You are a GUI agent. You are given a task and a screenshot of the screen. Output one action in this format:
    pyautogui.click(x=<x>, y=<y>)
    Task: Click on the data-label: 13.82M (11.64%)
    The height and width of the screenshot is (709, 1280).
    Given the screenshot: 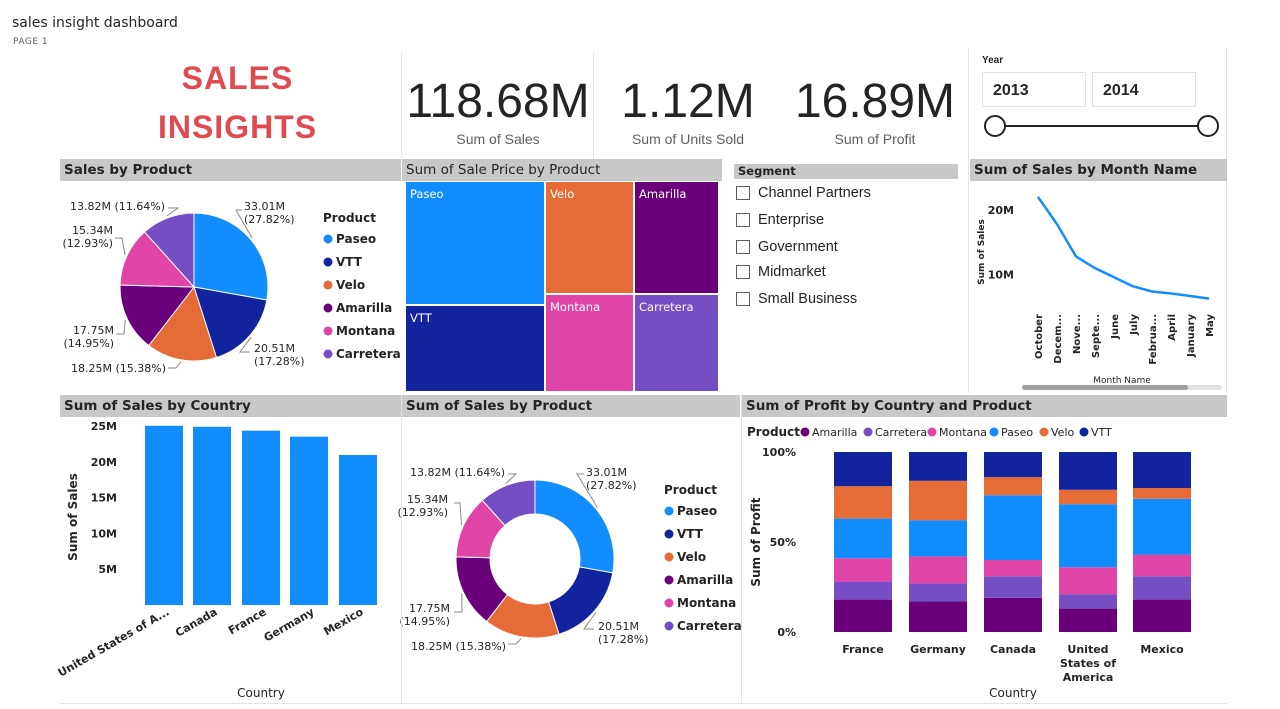 What is the action you would take?
    pyautogui.click(x=117, y=206)
    